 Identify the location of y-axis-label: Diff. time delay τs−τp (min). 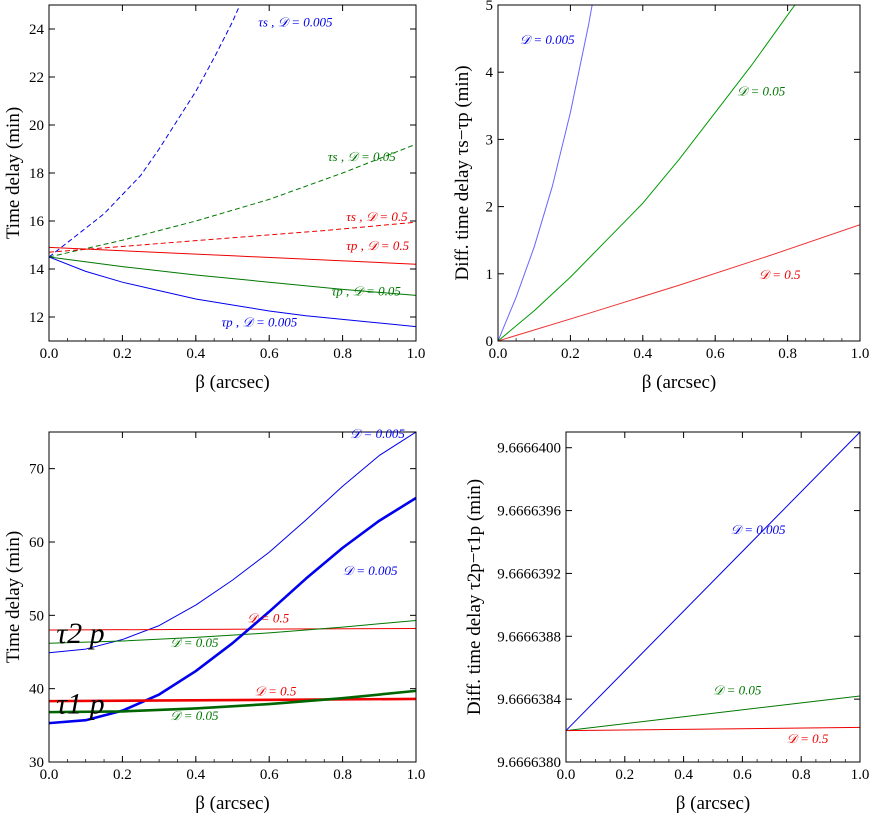
(462, 172).